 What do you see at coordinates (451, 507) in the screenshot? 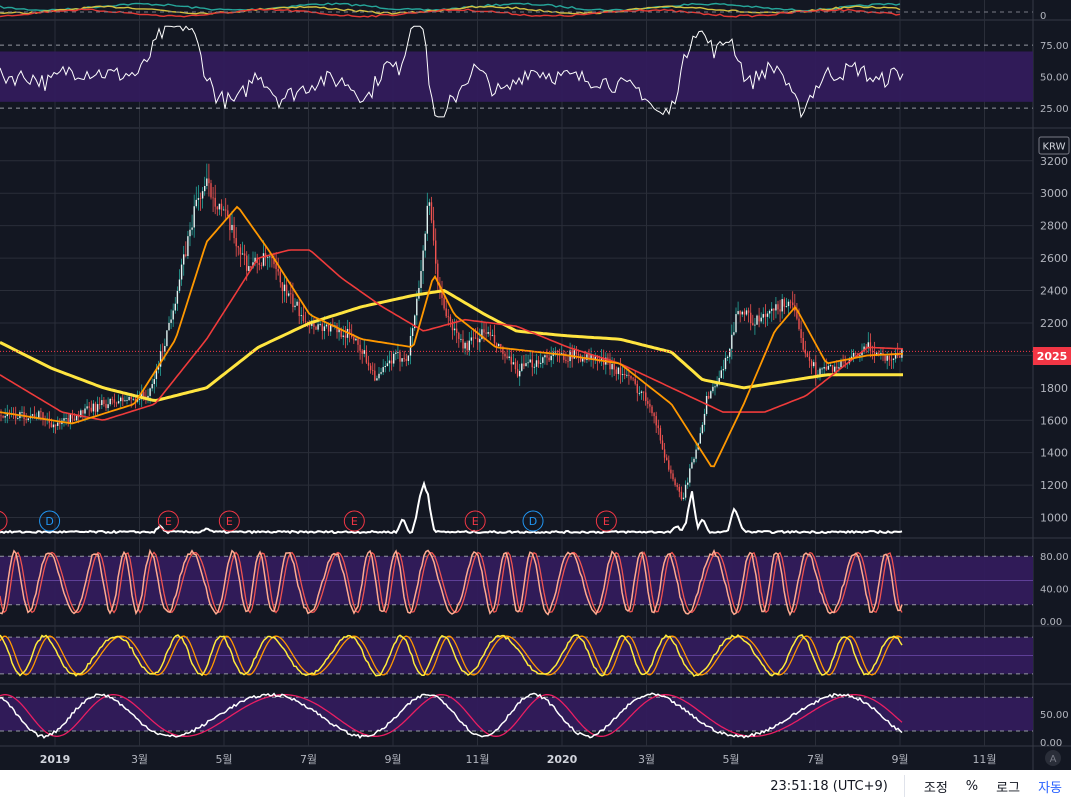
I see `volume-line` at bounding box center [451, 507].